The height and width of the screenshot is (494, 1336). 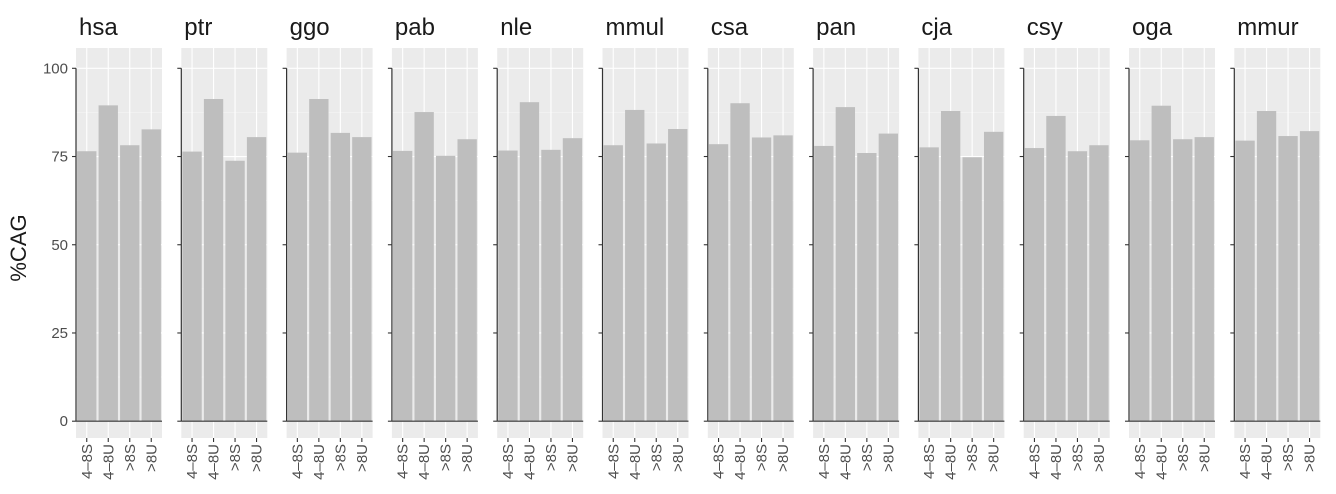 I want to click on panel-title: ptr, so click(x=198, y=27).